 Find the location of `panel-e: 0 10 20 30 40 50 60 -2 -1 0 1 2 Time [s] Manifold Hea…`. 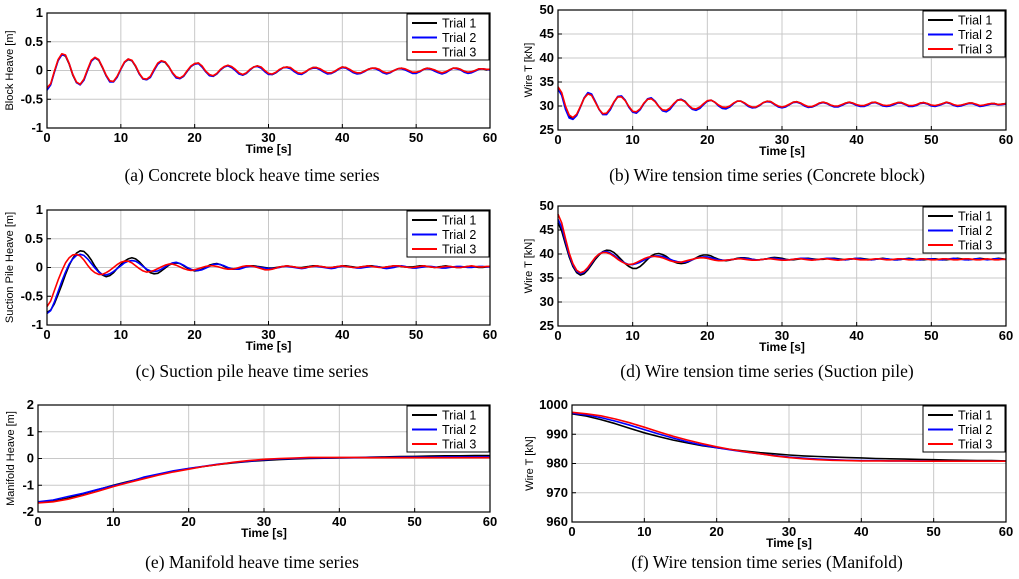

panel-e: 0 10 20 30 40 50 60 -2 -1 0 1 2 Time [s] Manifold Hea… is located at coordinates (251, 484).